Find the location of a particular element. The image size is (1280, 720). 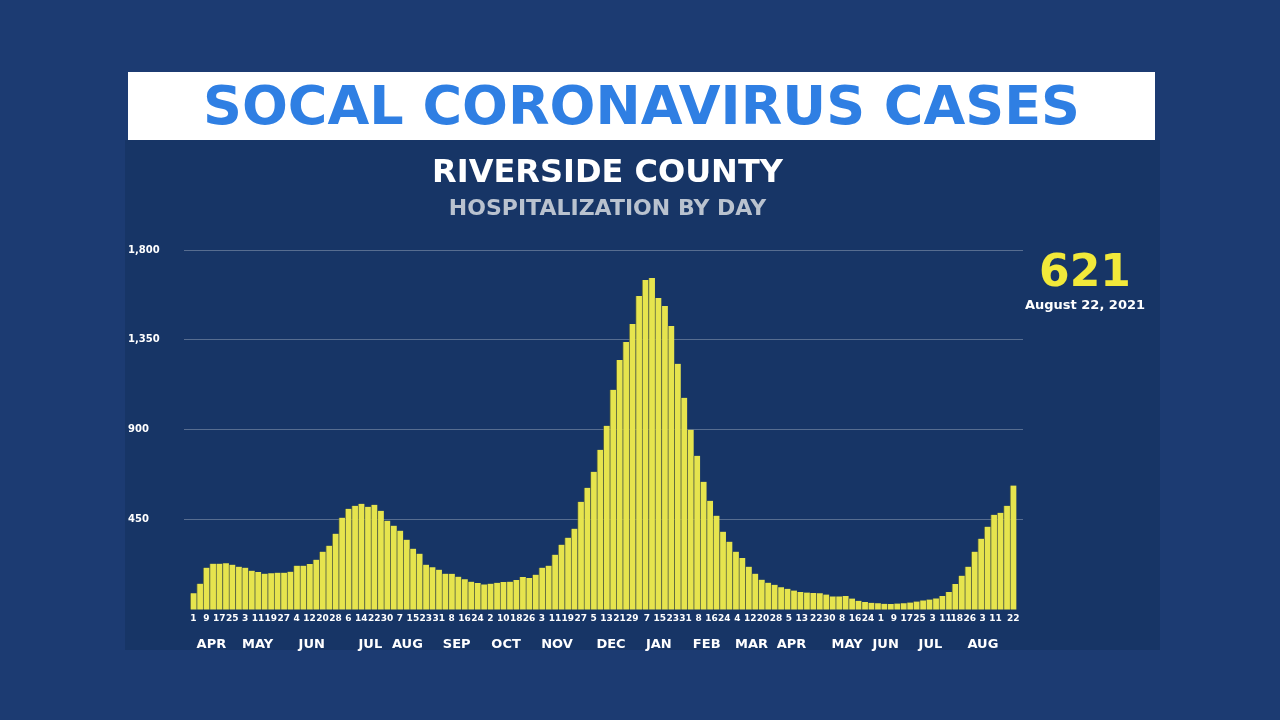

chart-subtitle: RIVERSIDE COUNTY is located at coordinates (607, 171).